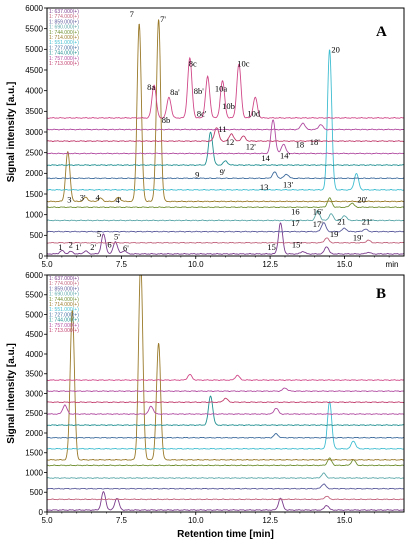 Image resolution: width=416 pixels, height=550 pixels. Describe the element at coordinates (71, 245) in the screenshot. I see `peak-label: 2` at that location.